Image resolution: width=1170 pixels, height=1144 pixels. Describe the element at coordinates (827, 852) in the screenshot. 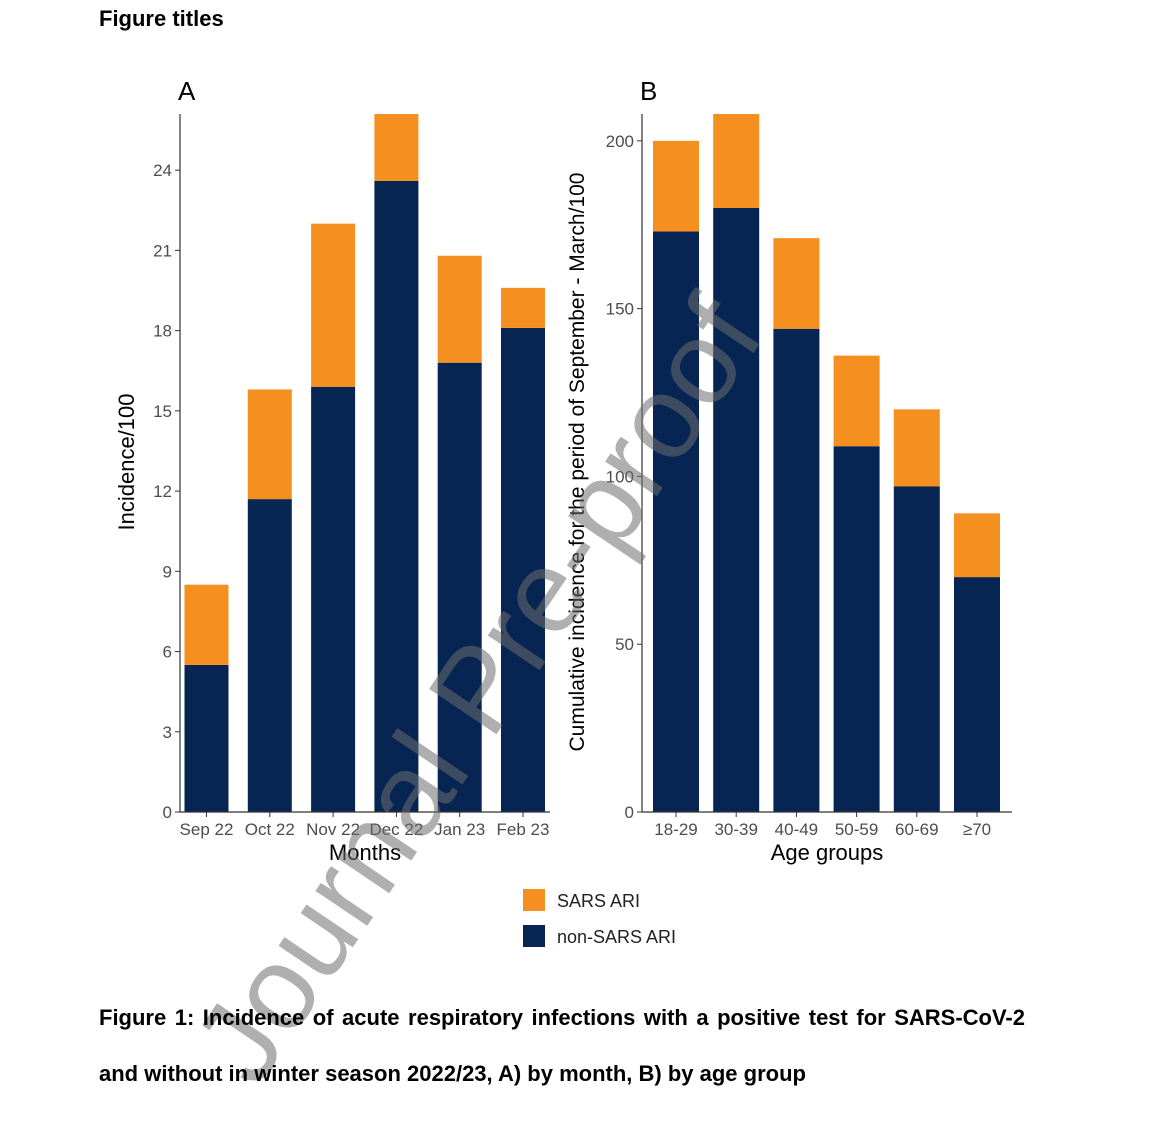

I see `panel-b-x-axis-title: Age groups` at that location.